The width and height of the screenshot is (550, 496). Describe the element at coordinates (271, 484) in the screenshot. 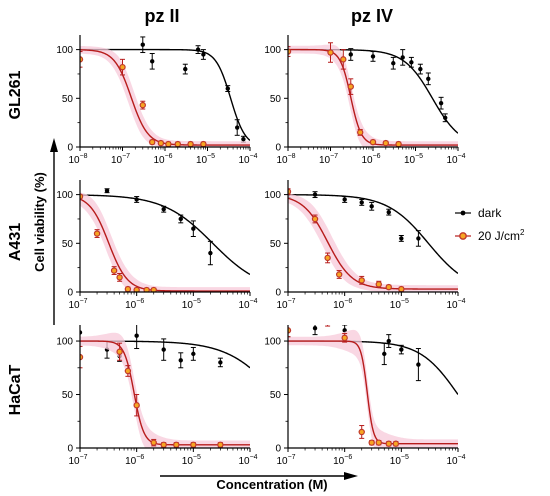

I see `x-axis-title: Concentration (M)` at that location.